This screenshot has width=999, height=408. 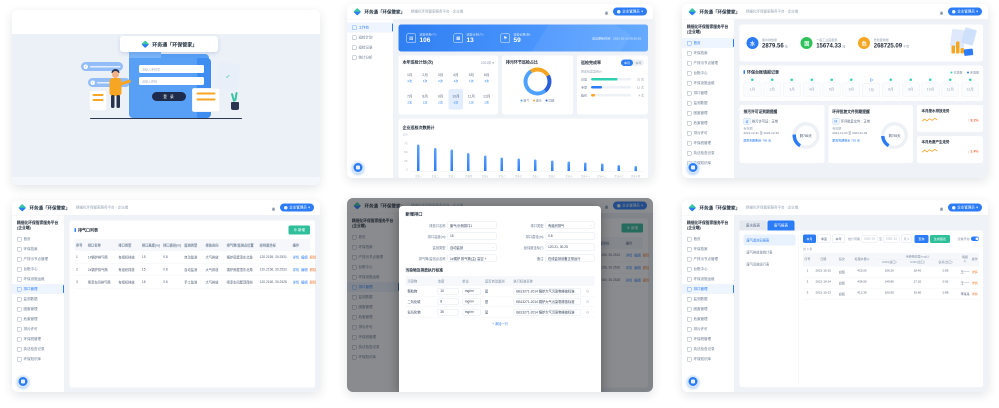 What do you see at coordinates (448, 312) in the screenshot?
I see `conc-input: 35` at bounding box center [448, 312].